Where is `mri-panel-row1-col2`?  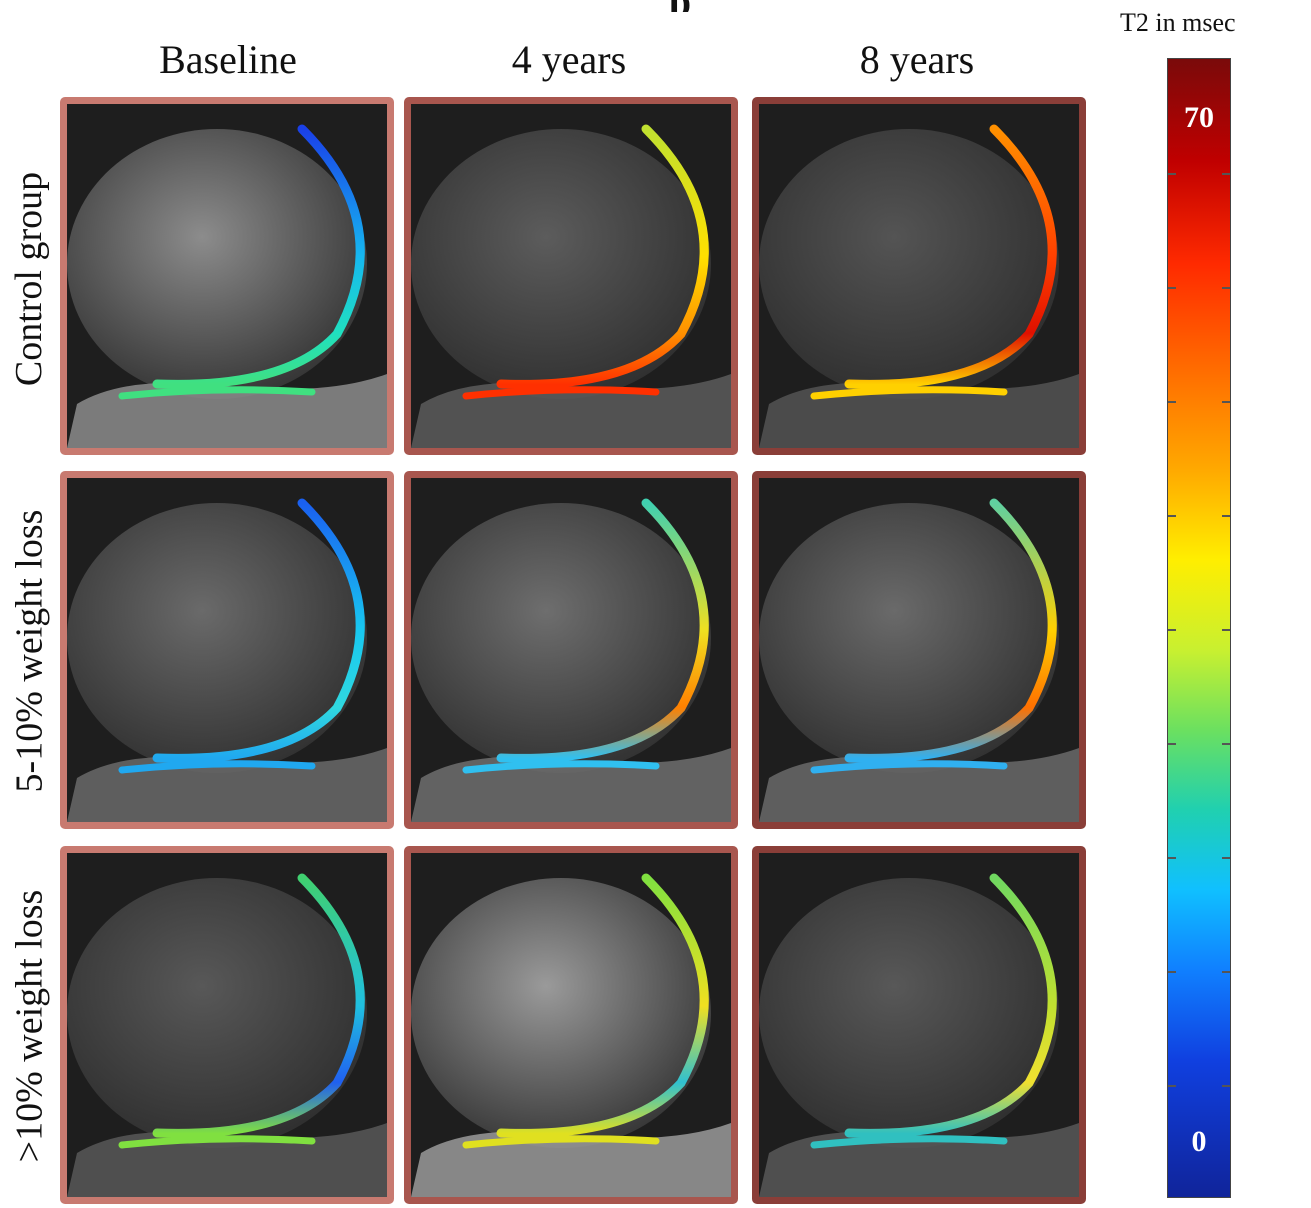 mri-panel-row1-col2 is located at coordinates (571, 276).